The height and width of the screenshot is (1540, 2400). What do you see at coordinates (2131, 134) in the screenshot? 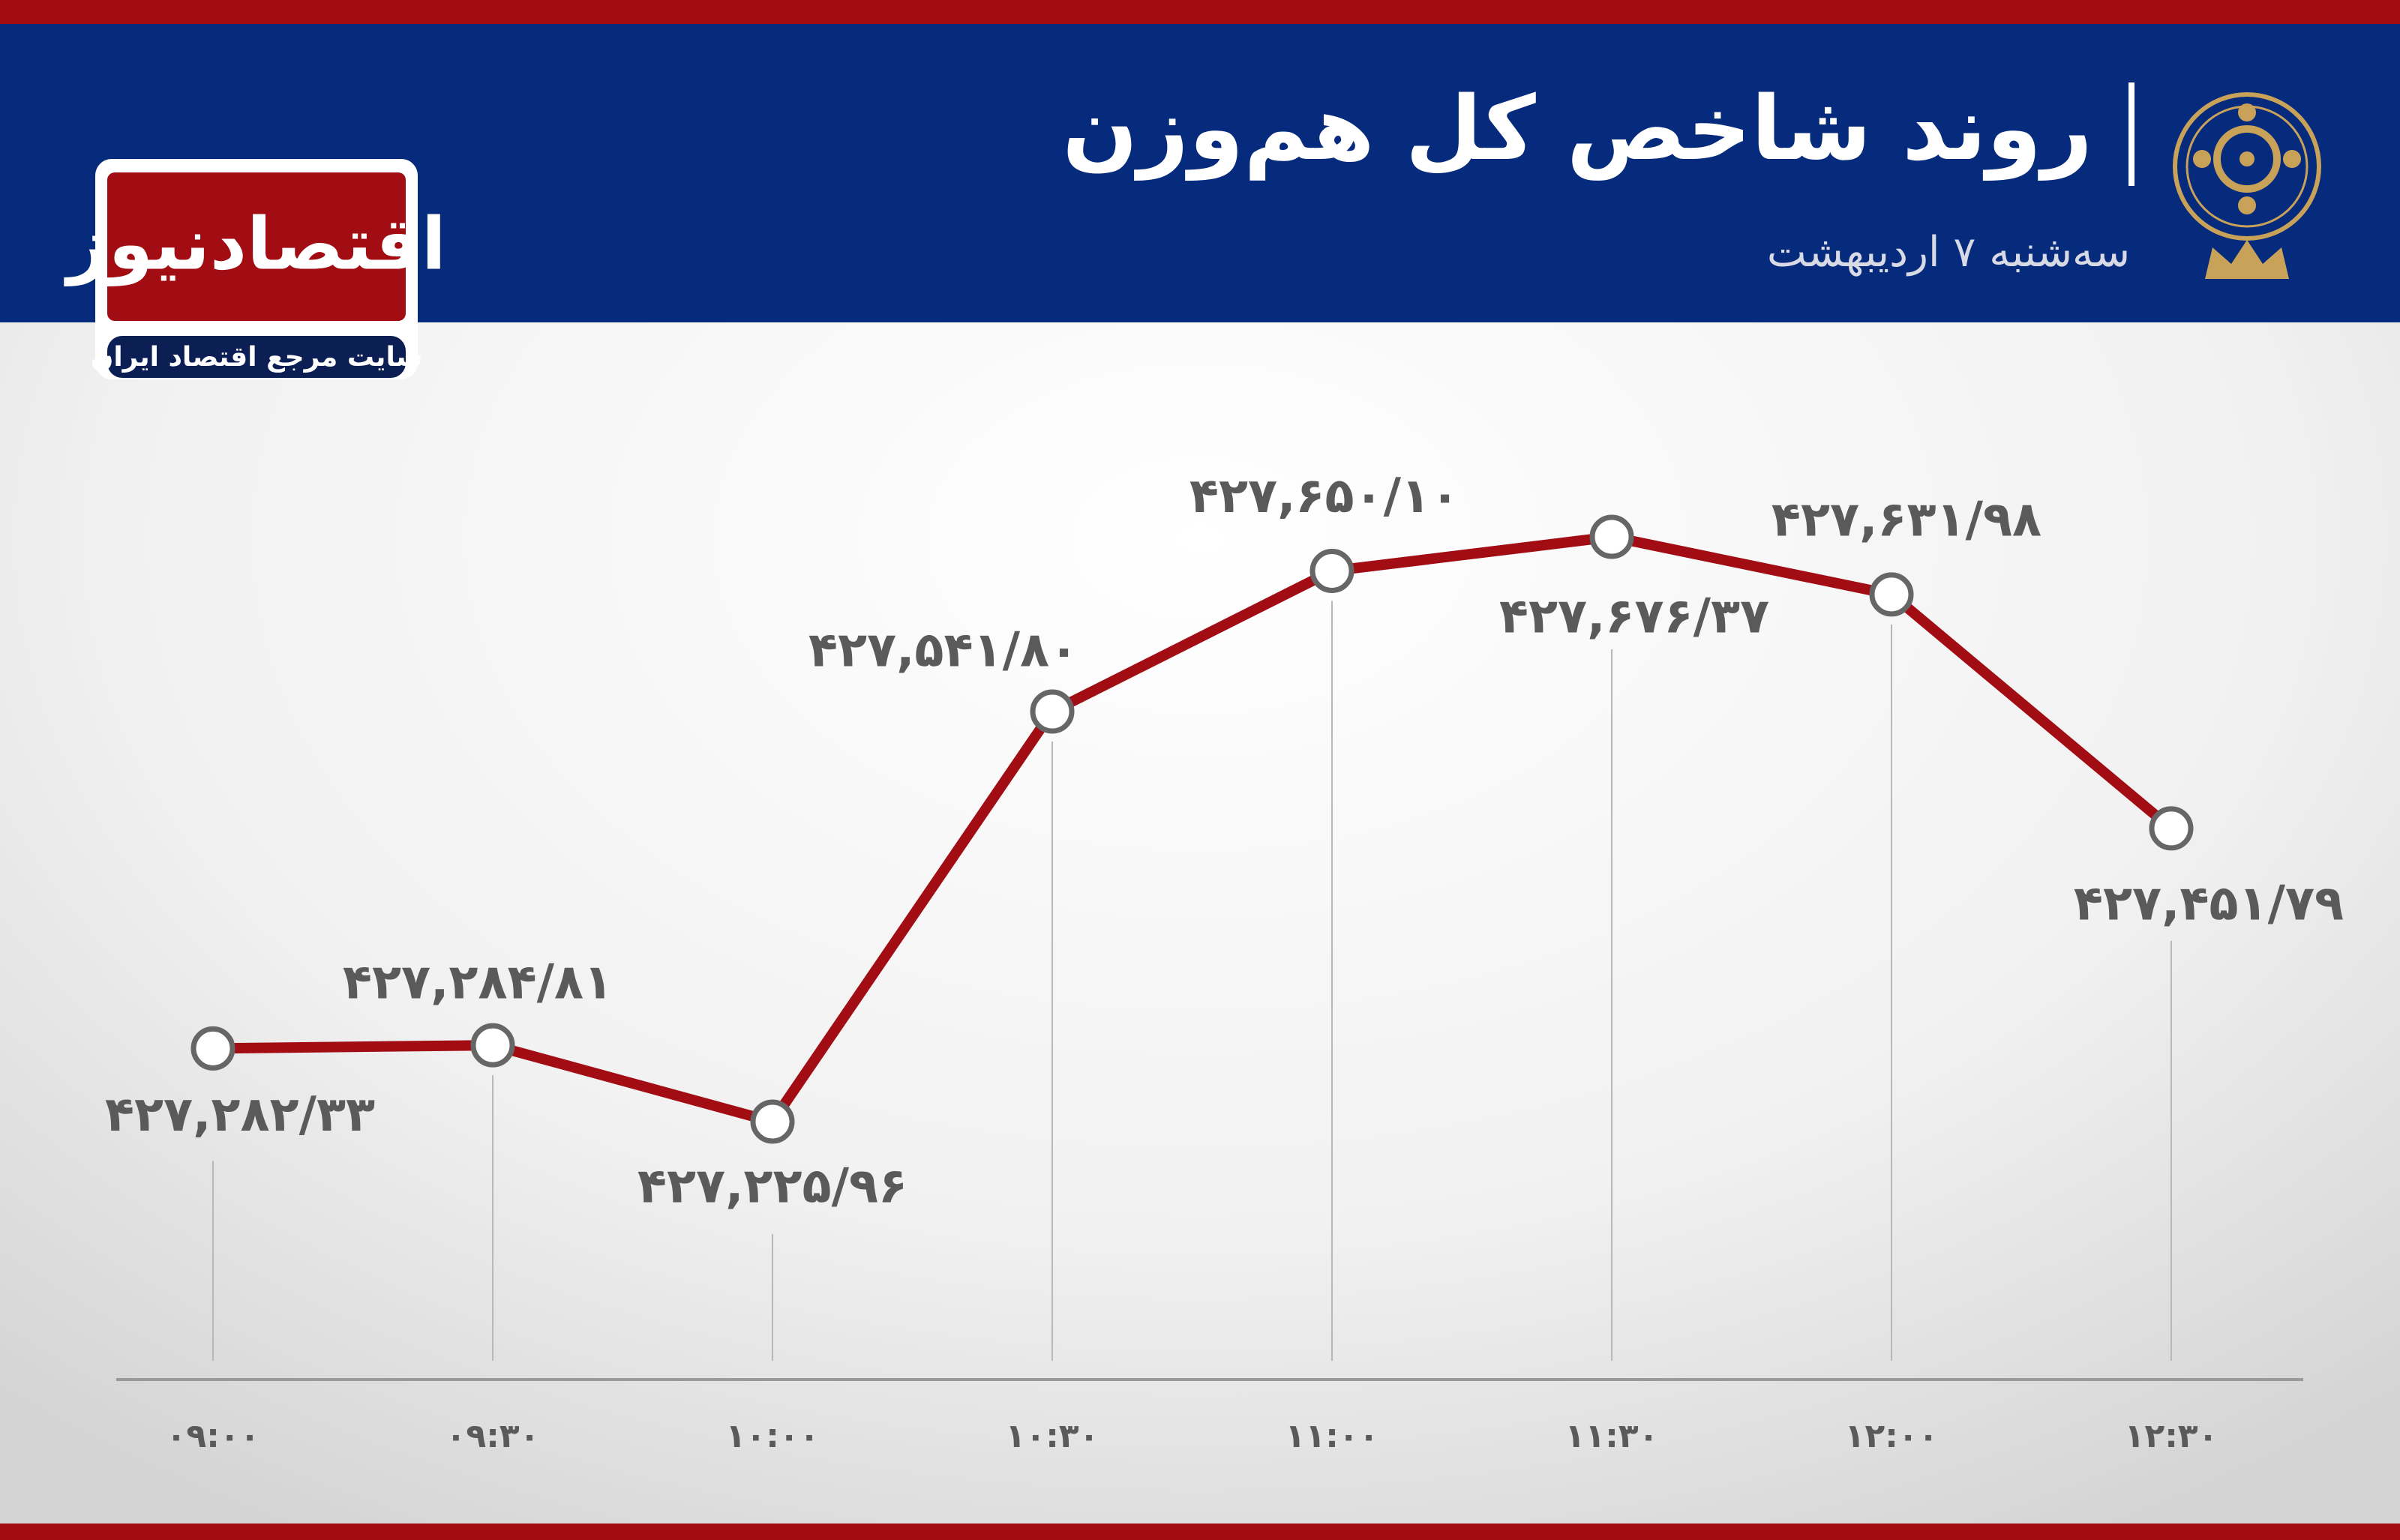
I see `title-separator` at bounding box center [2131, 134].